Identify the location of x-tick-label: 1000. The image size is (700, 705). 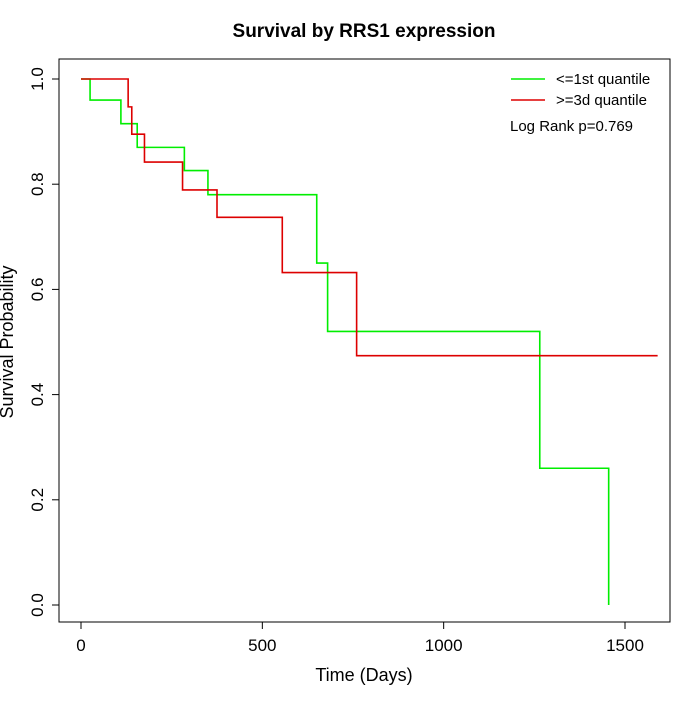
(444, 645).